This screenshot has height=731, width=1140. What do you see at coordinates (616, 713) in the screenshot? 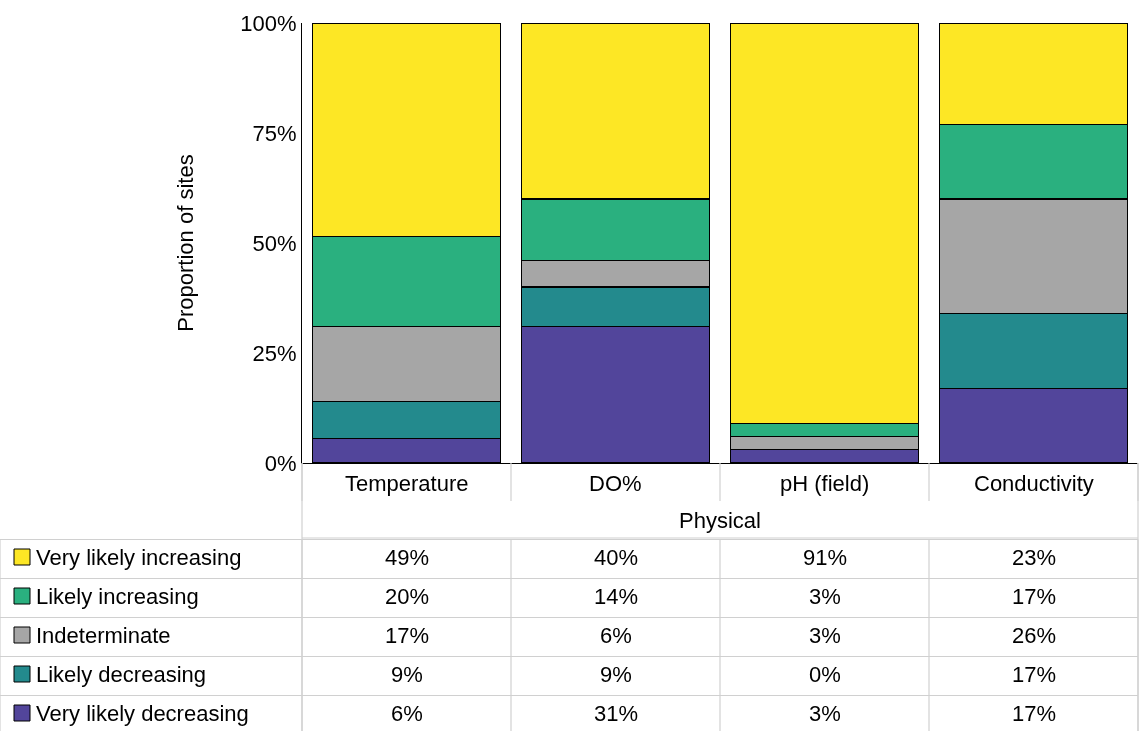
I see `data-label: 31%` at bounding box center [616, 713].